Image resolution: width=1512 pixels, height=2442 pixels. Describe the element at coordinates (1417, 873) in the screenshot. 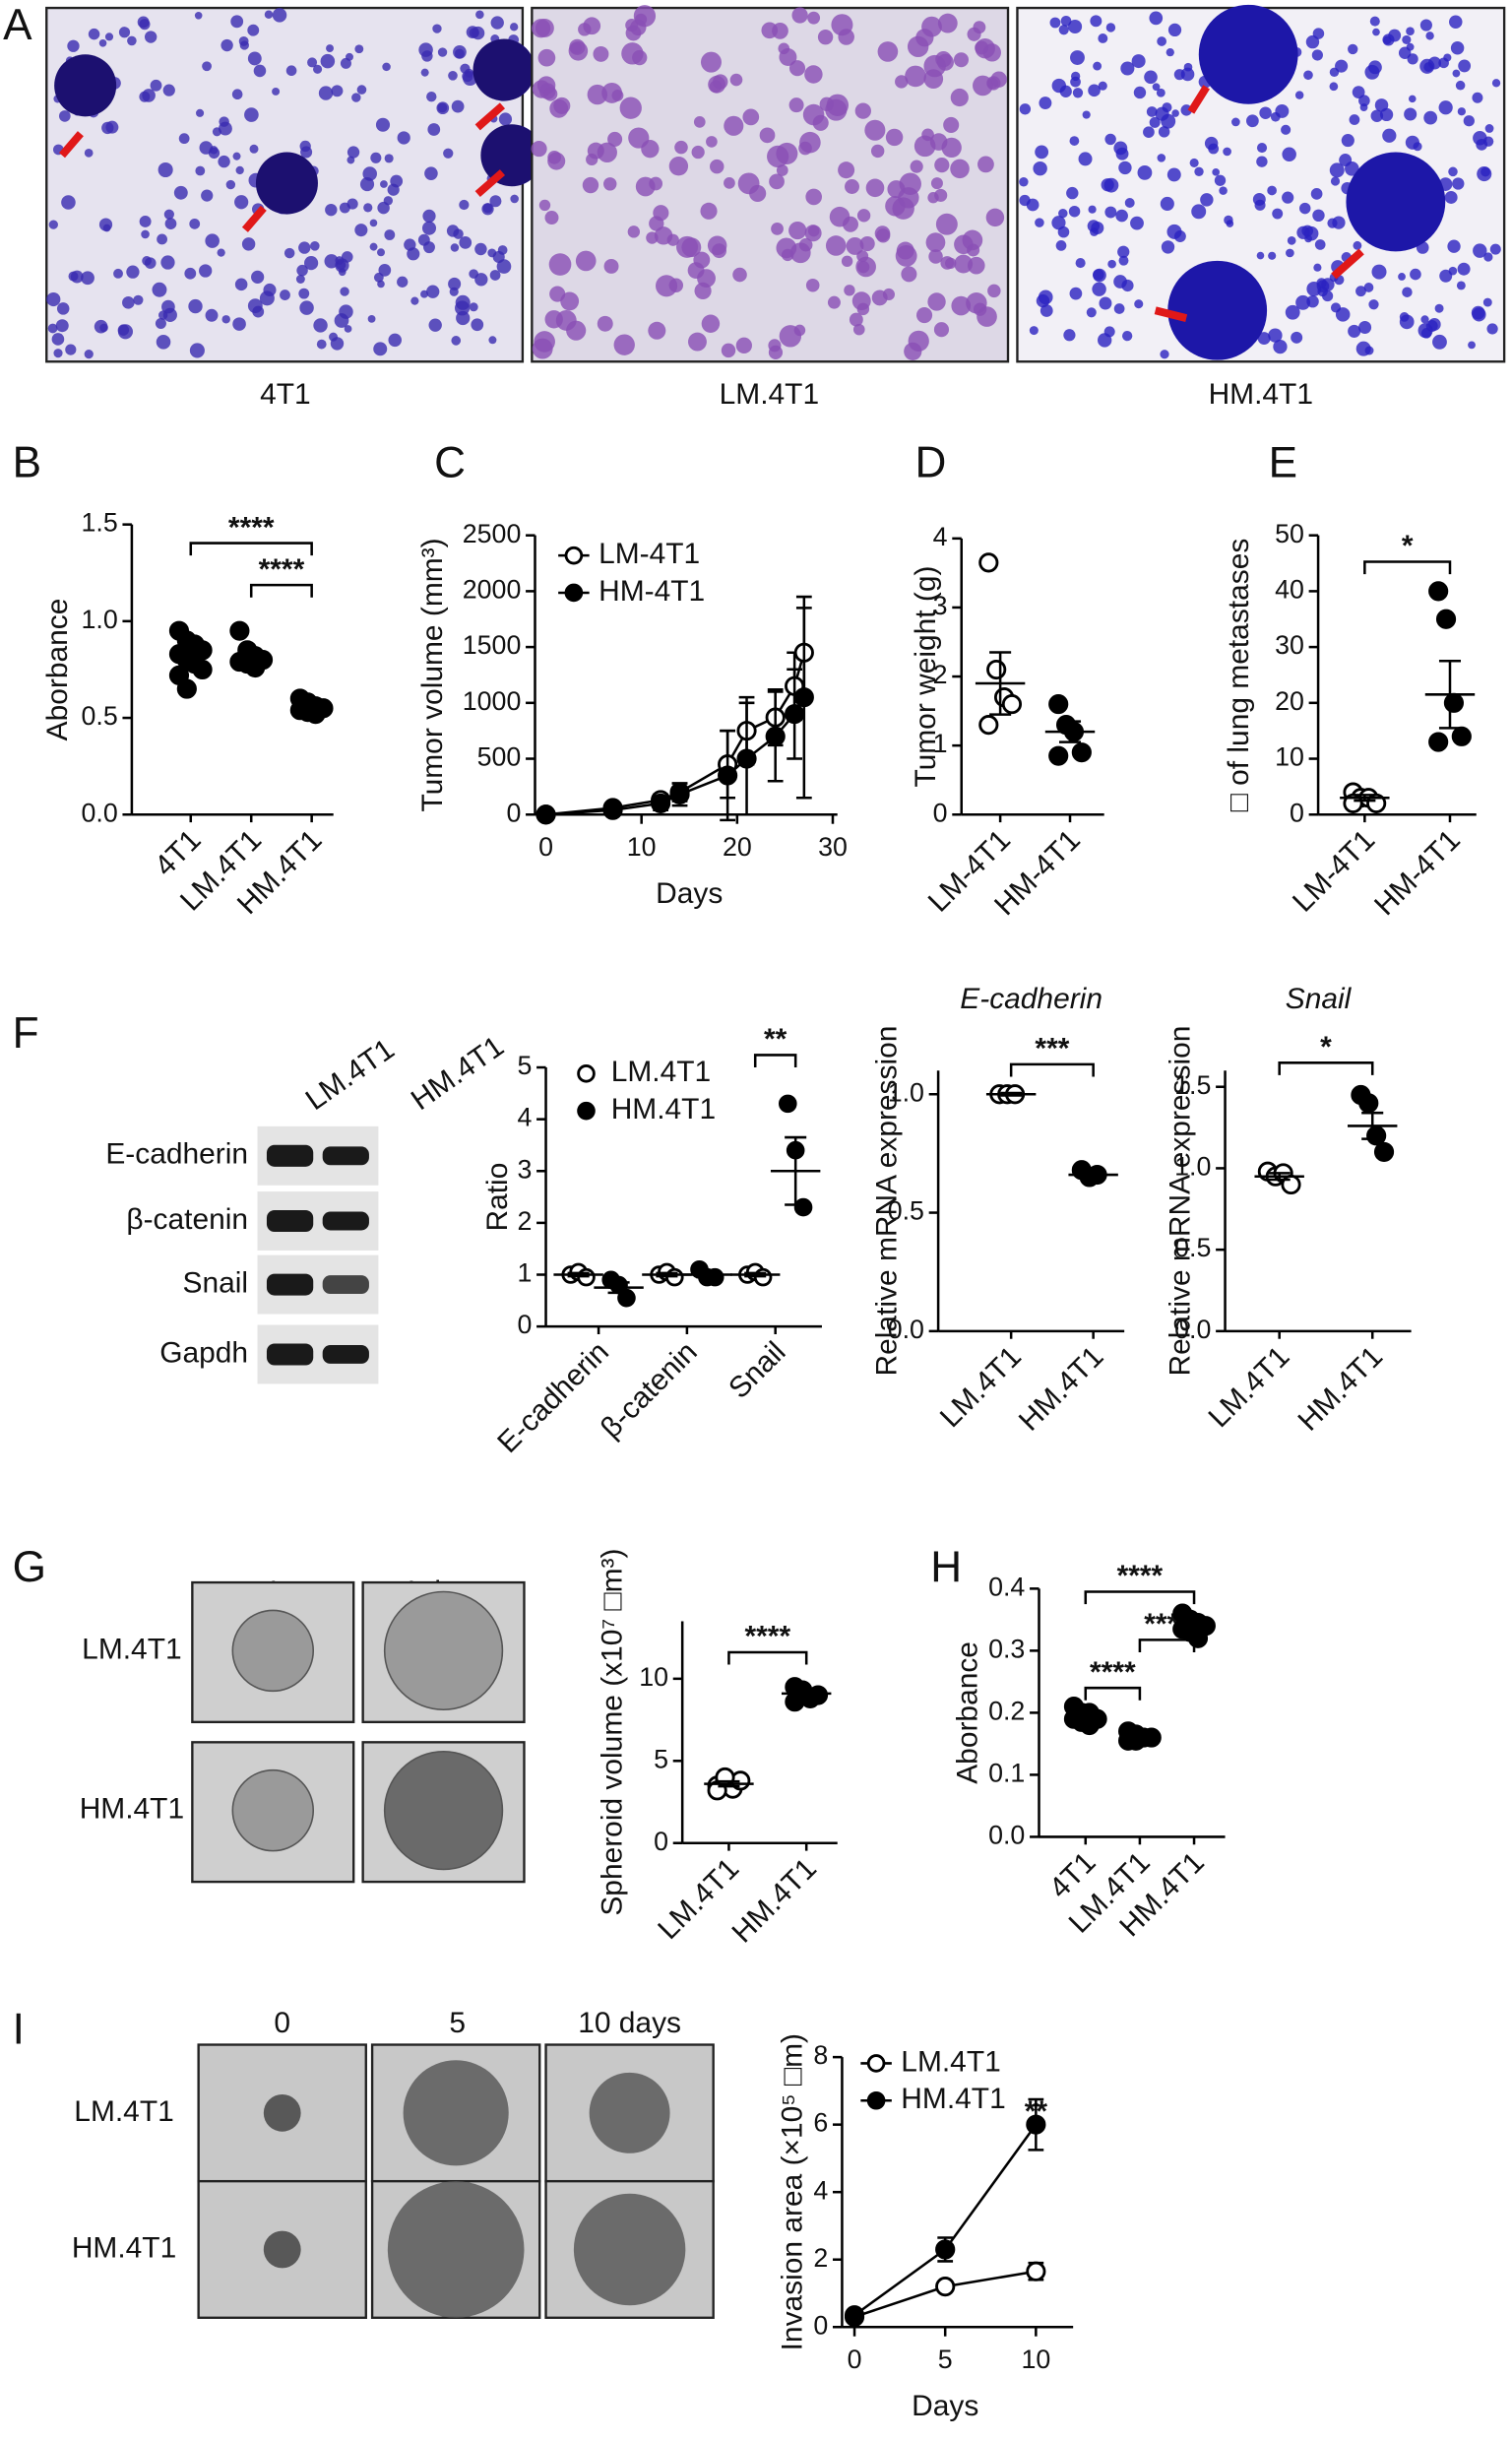

I see `x-tick-label: HM-4T1` at that location.